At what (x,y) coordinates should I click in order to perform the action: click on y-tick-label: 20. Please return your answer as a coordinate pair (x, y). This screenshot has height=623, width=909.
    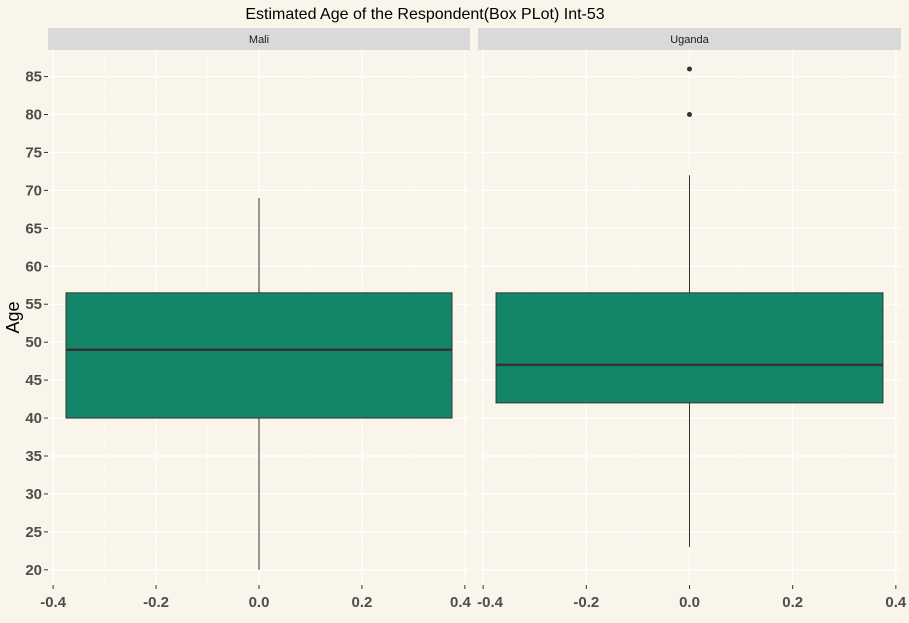
    Looking at the image, I should click on (33, 570).